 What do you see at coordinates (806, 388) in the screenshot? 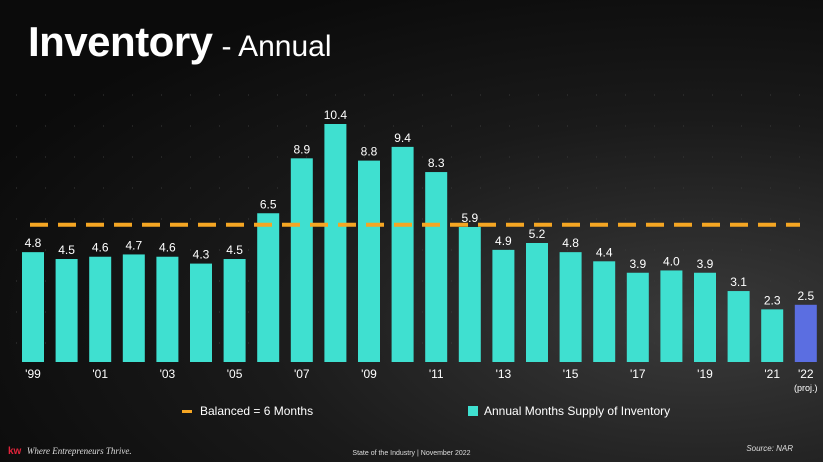
I see `x-tick-sublabel: (proj.)` at bounding box center [806, 388].